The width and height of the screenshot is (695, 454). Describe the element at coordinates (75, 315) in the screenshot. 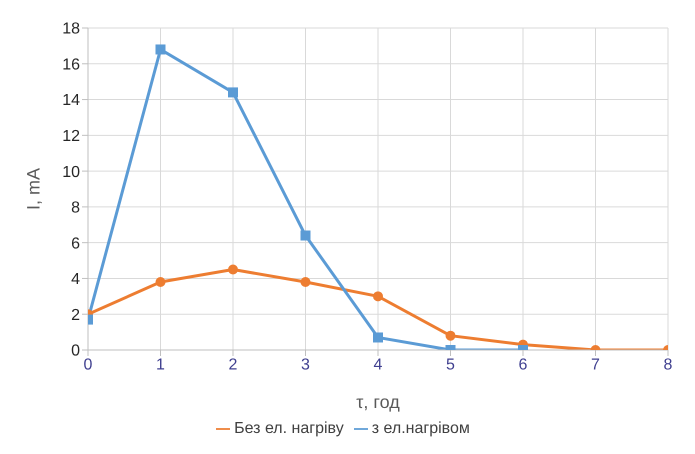

I see `y-tick-label: 2` at that location.